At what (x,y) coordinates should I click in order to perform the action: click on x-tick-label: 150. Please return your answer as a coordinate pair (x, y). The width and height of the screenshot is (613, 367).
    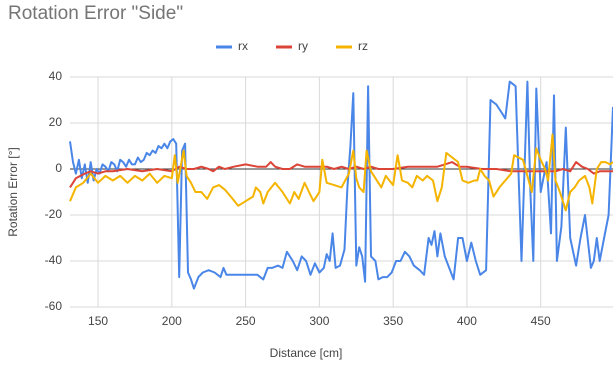
    Looking at the image, I should click on (98, 321).